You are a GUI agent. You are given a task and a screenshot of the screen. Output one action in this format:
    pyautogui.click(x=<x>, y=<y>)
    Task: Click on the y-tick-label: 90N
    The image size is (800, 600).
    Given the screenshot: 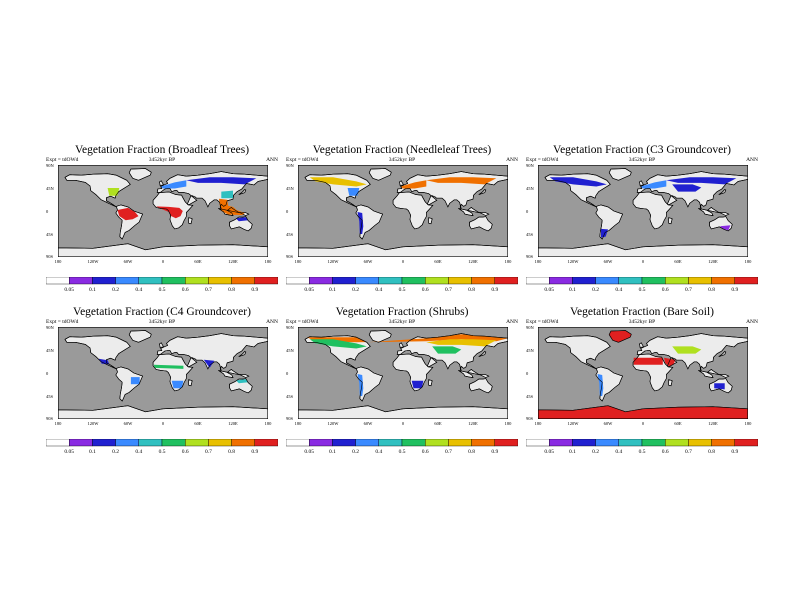 What is the action you would take?
    pyautogui.click(x=530, y=165)
    